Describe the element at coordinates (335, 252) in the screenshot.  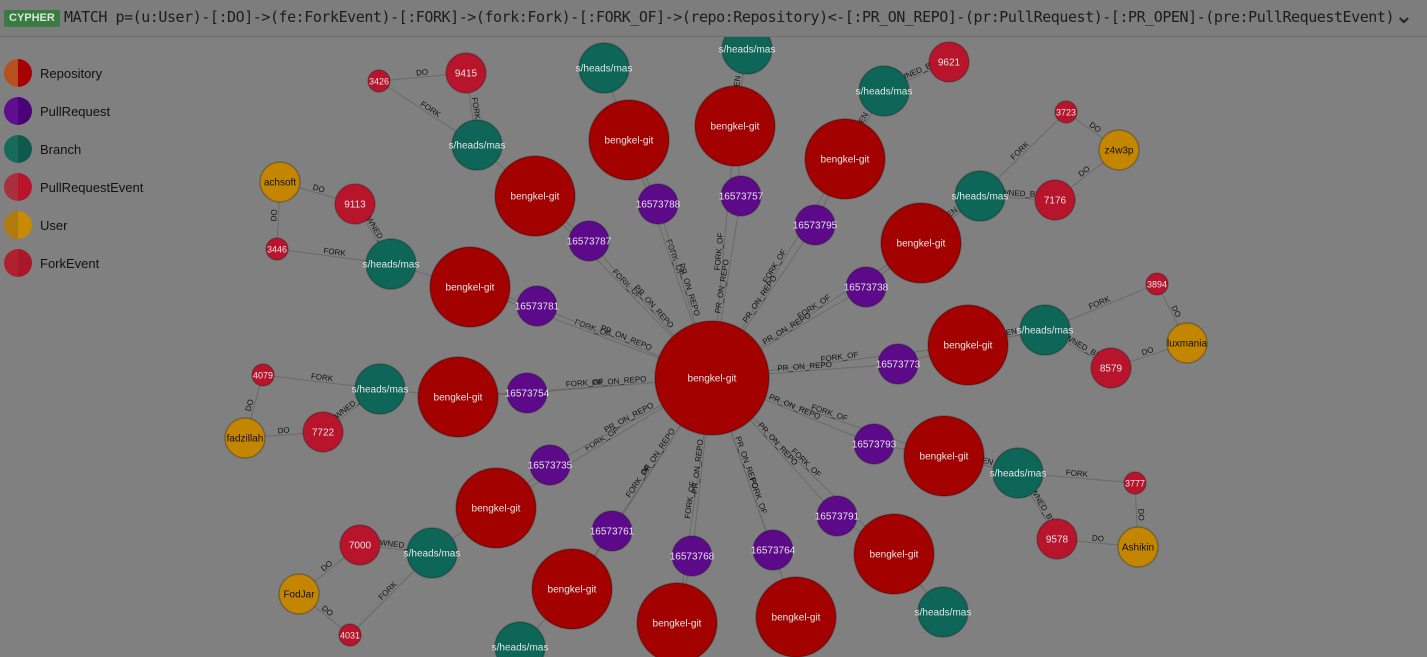
I see `edge-label: FORK` at that location.